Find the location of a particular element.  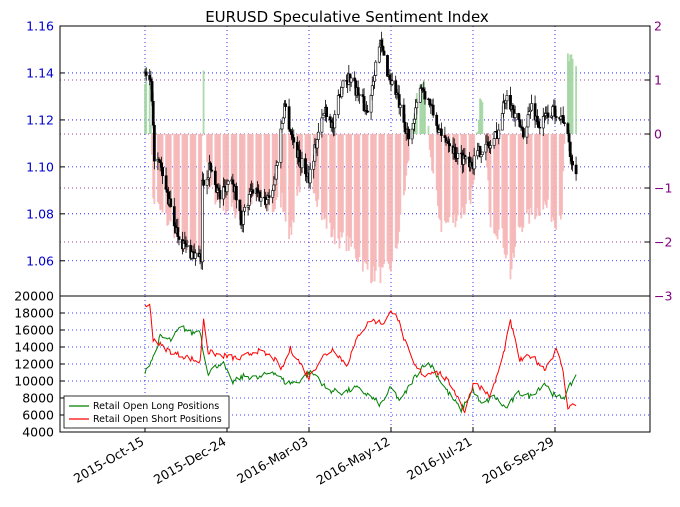

price-tick-label: 1.06 is located at coordinates (40, 260).